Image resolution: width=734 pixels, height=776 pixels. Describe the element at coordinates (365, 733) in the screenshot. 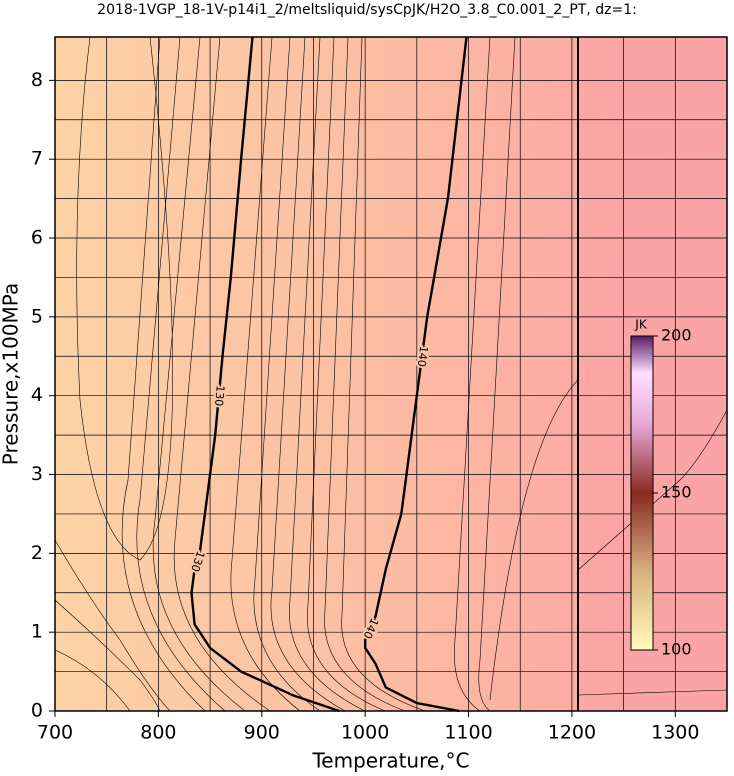

I see `x-tick-label: 1000` at that location.